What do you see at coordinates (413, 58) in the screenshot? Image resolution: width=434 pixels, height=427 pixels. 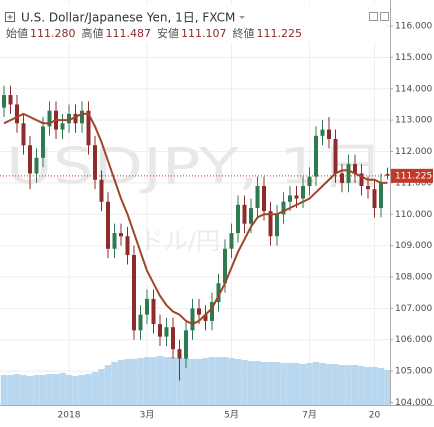 I see `y-tick-label: 115.000` at bounding box center [413, 58].